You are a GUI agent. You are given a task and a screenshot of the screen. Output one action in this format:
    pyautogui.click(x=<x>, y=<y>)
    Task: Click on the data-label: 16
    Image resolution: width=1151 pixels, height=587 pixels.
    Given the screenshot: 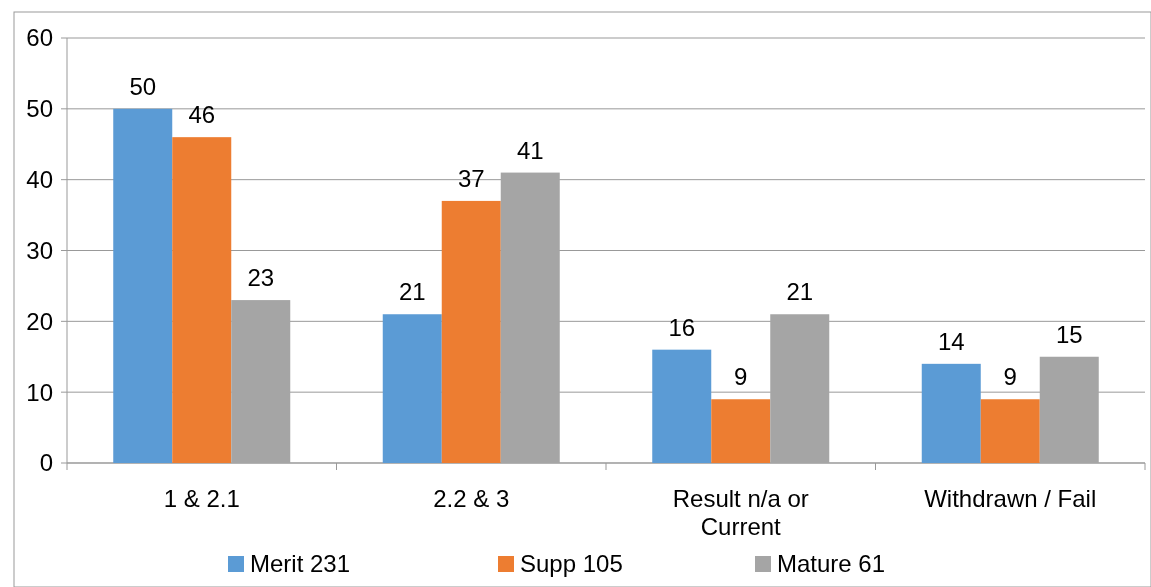 What is the action you would take?
    pyautogui.click(x=682, y=327)
    